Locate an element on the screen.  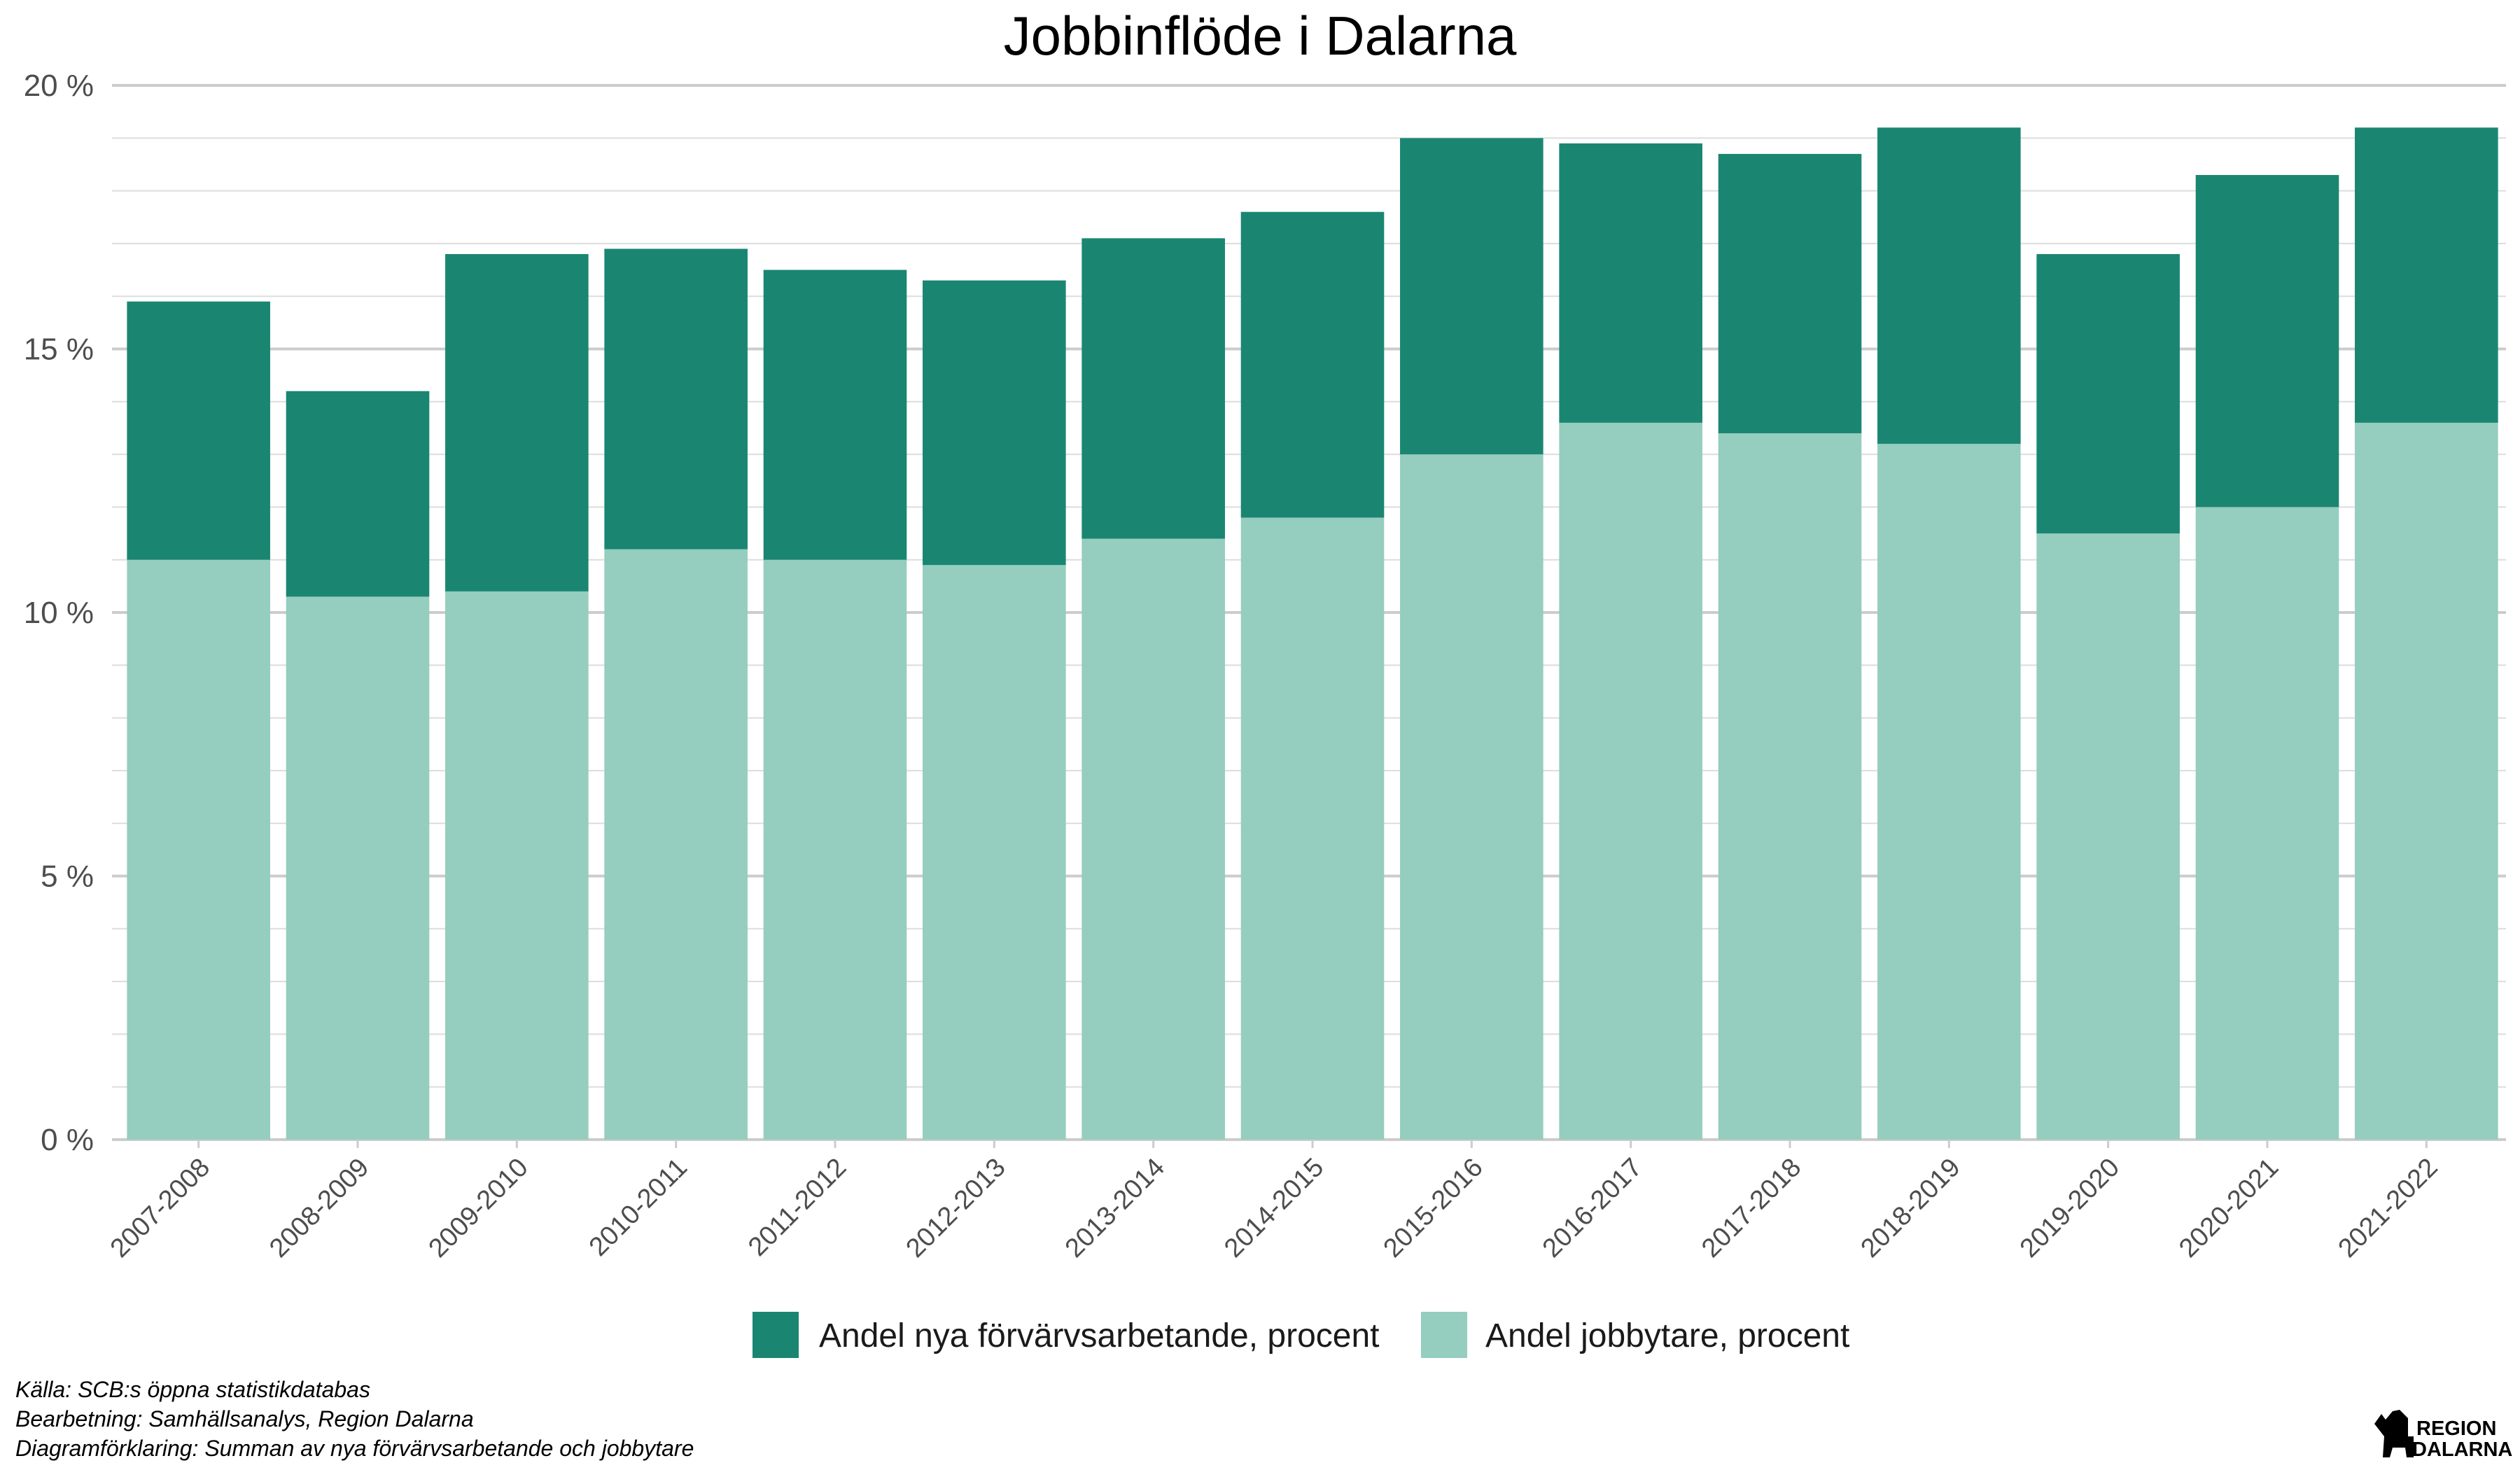
y-tick-label: 15 % is located at coordinates (59, 349).